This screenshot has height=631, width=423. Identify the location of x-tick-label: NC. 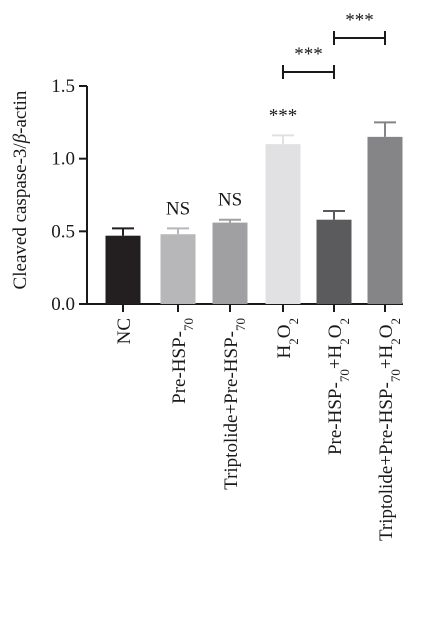
(124, 331).